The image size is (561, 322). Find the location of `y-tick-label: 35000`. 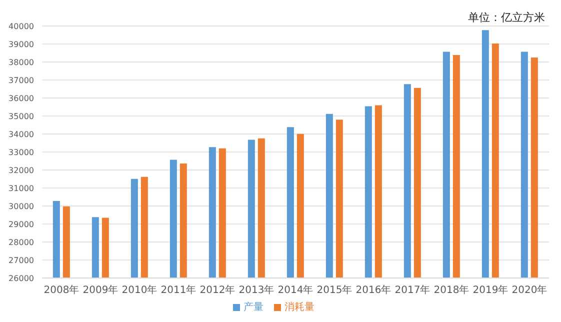

y-tick-label: 35000 is located at coordinates (21, 116).